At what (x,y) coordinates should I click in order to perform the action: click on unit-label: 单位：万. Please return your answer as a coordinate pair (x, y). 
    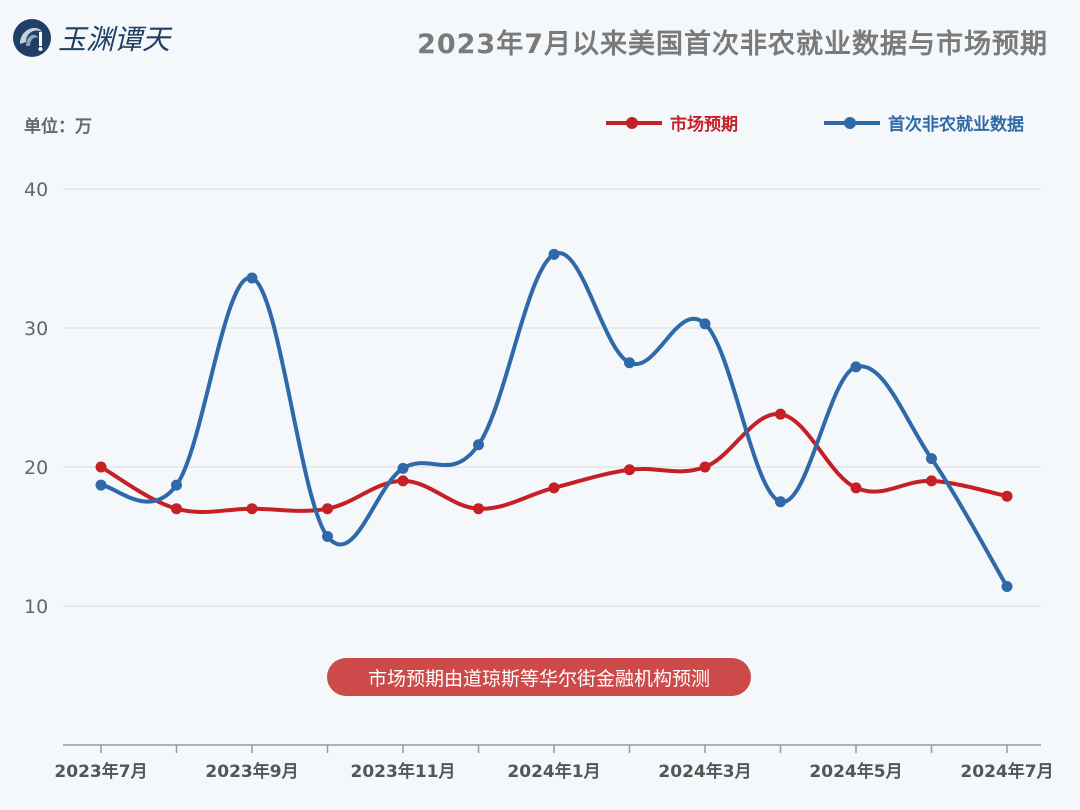
    Looking at the image, I should click on (58, 127).